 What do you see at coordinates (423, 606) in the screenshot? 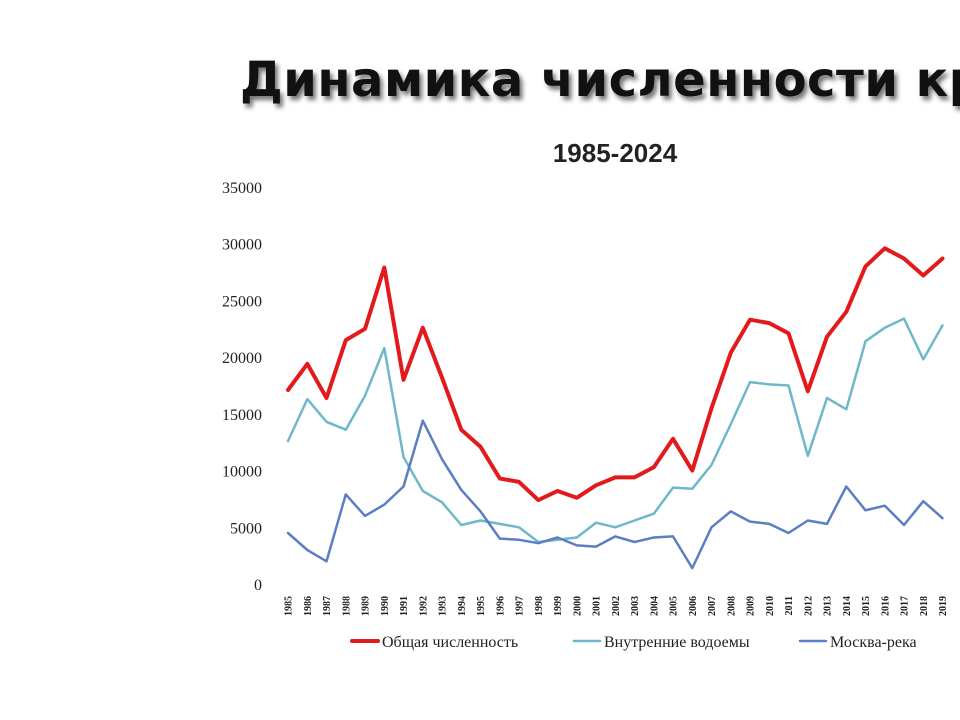
I see `x-tick-label: 1992` at bounding box center [423, 606].